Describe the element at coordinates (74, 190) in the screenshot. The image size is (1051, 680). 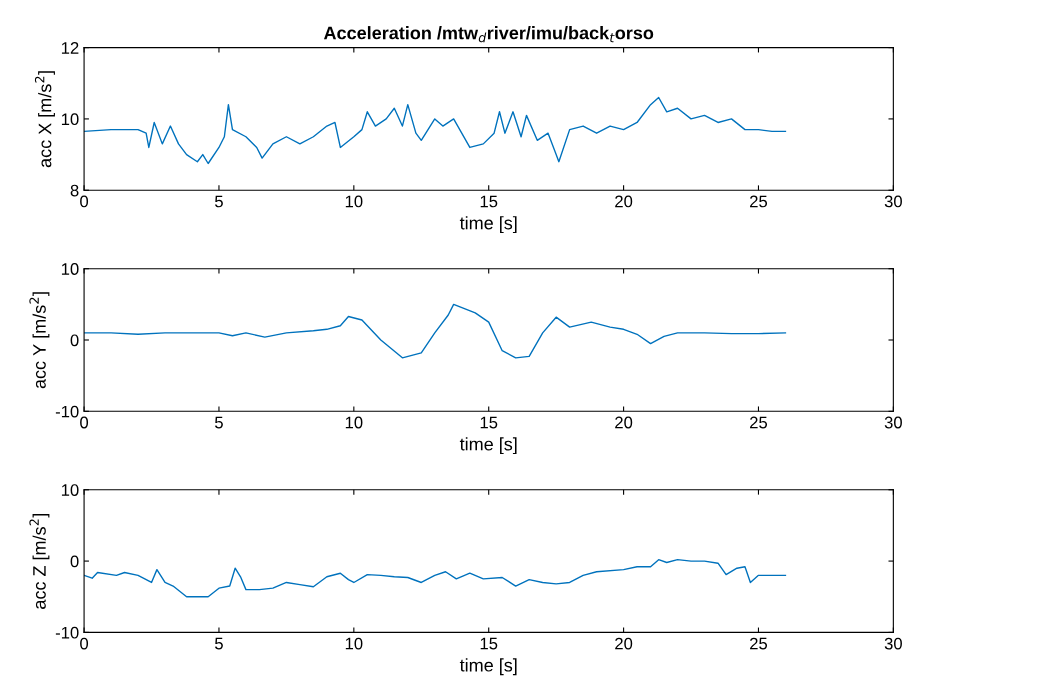
I see `y-tick-label: 8` at that location.